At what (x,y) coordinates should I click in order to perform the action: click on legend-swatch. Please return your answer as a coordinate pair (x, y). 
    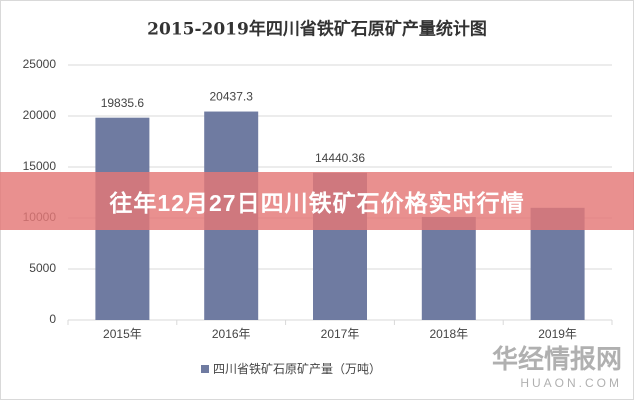
    Looking at the image, I should click on (205, 369).